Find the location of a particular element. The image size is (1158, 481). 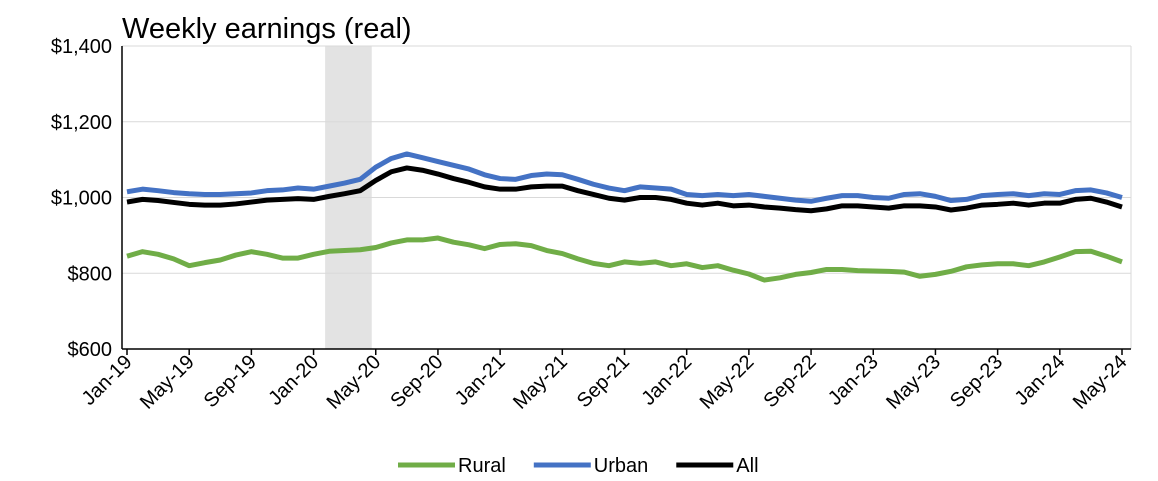

y-tick-label: $1,200 is located at coordinates (81, 123).